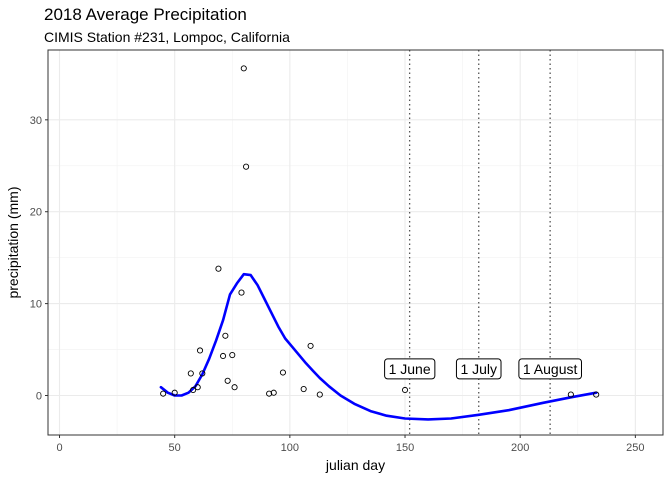 Image resolution: width=672 pixels, height=480 pixels. I want to click on y-tick-label: 20, so click(36, 213).